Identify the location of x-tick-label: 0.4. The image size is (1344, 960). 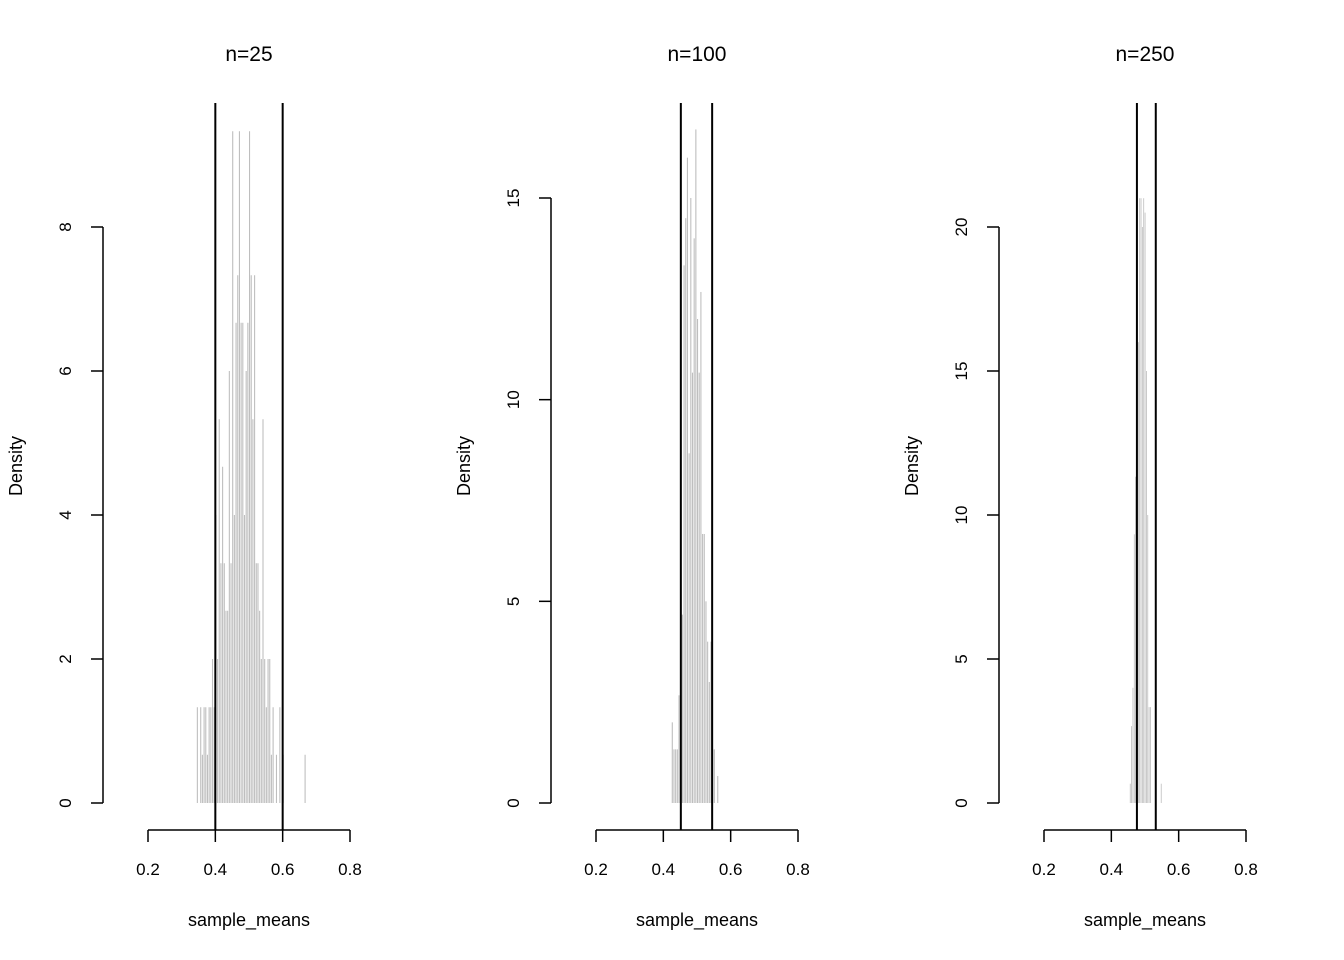
(216, 869).